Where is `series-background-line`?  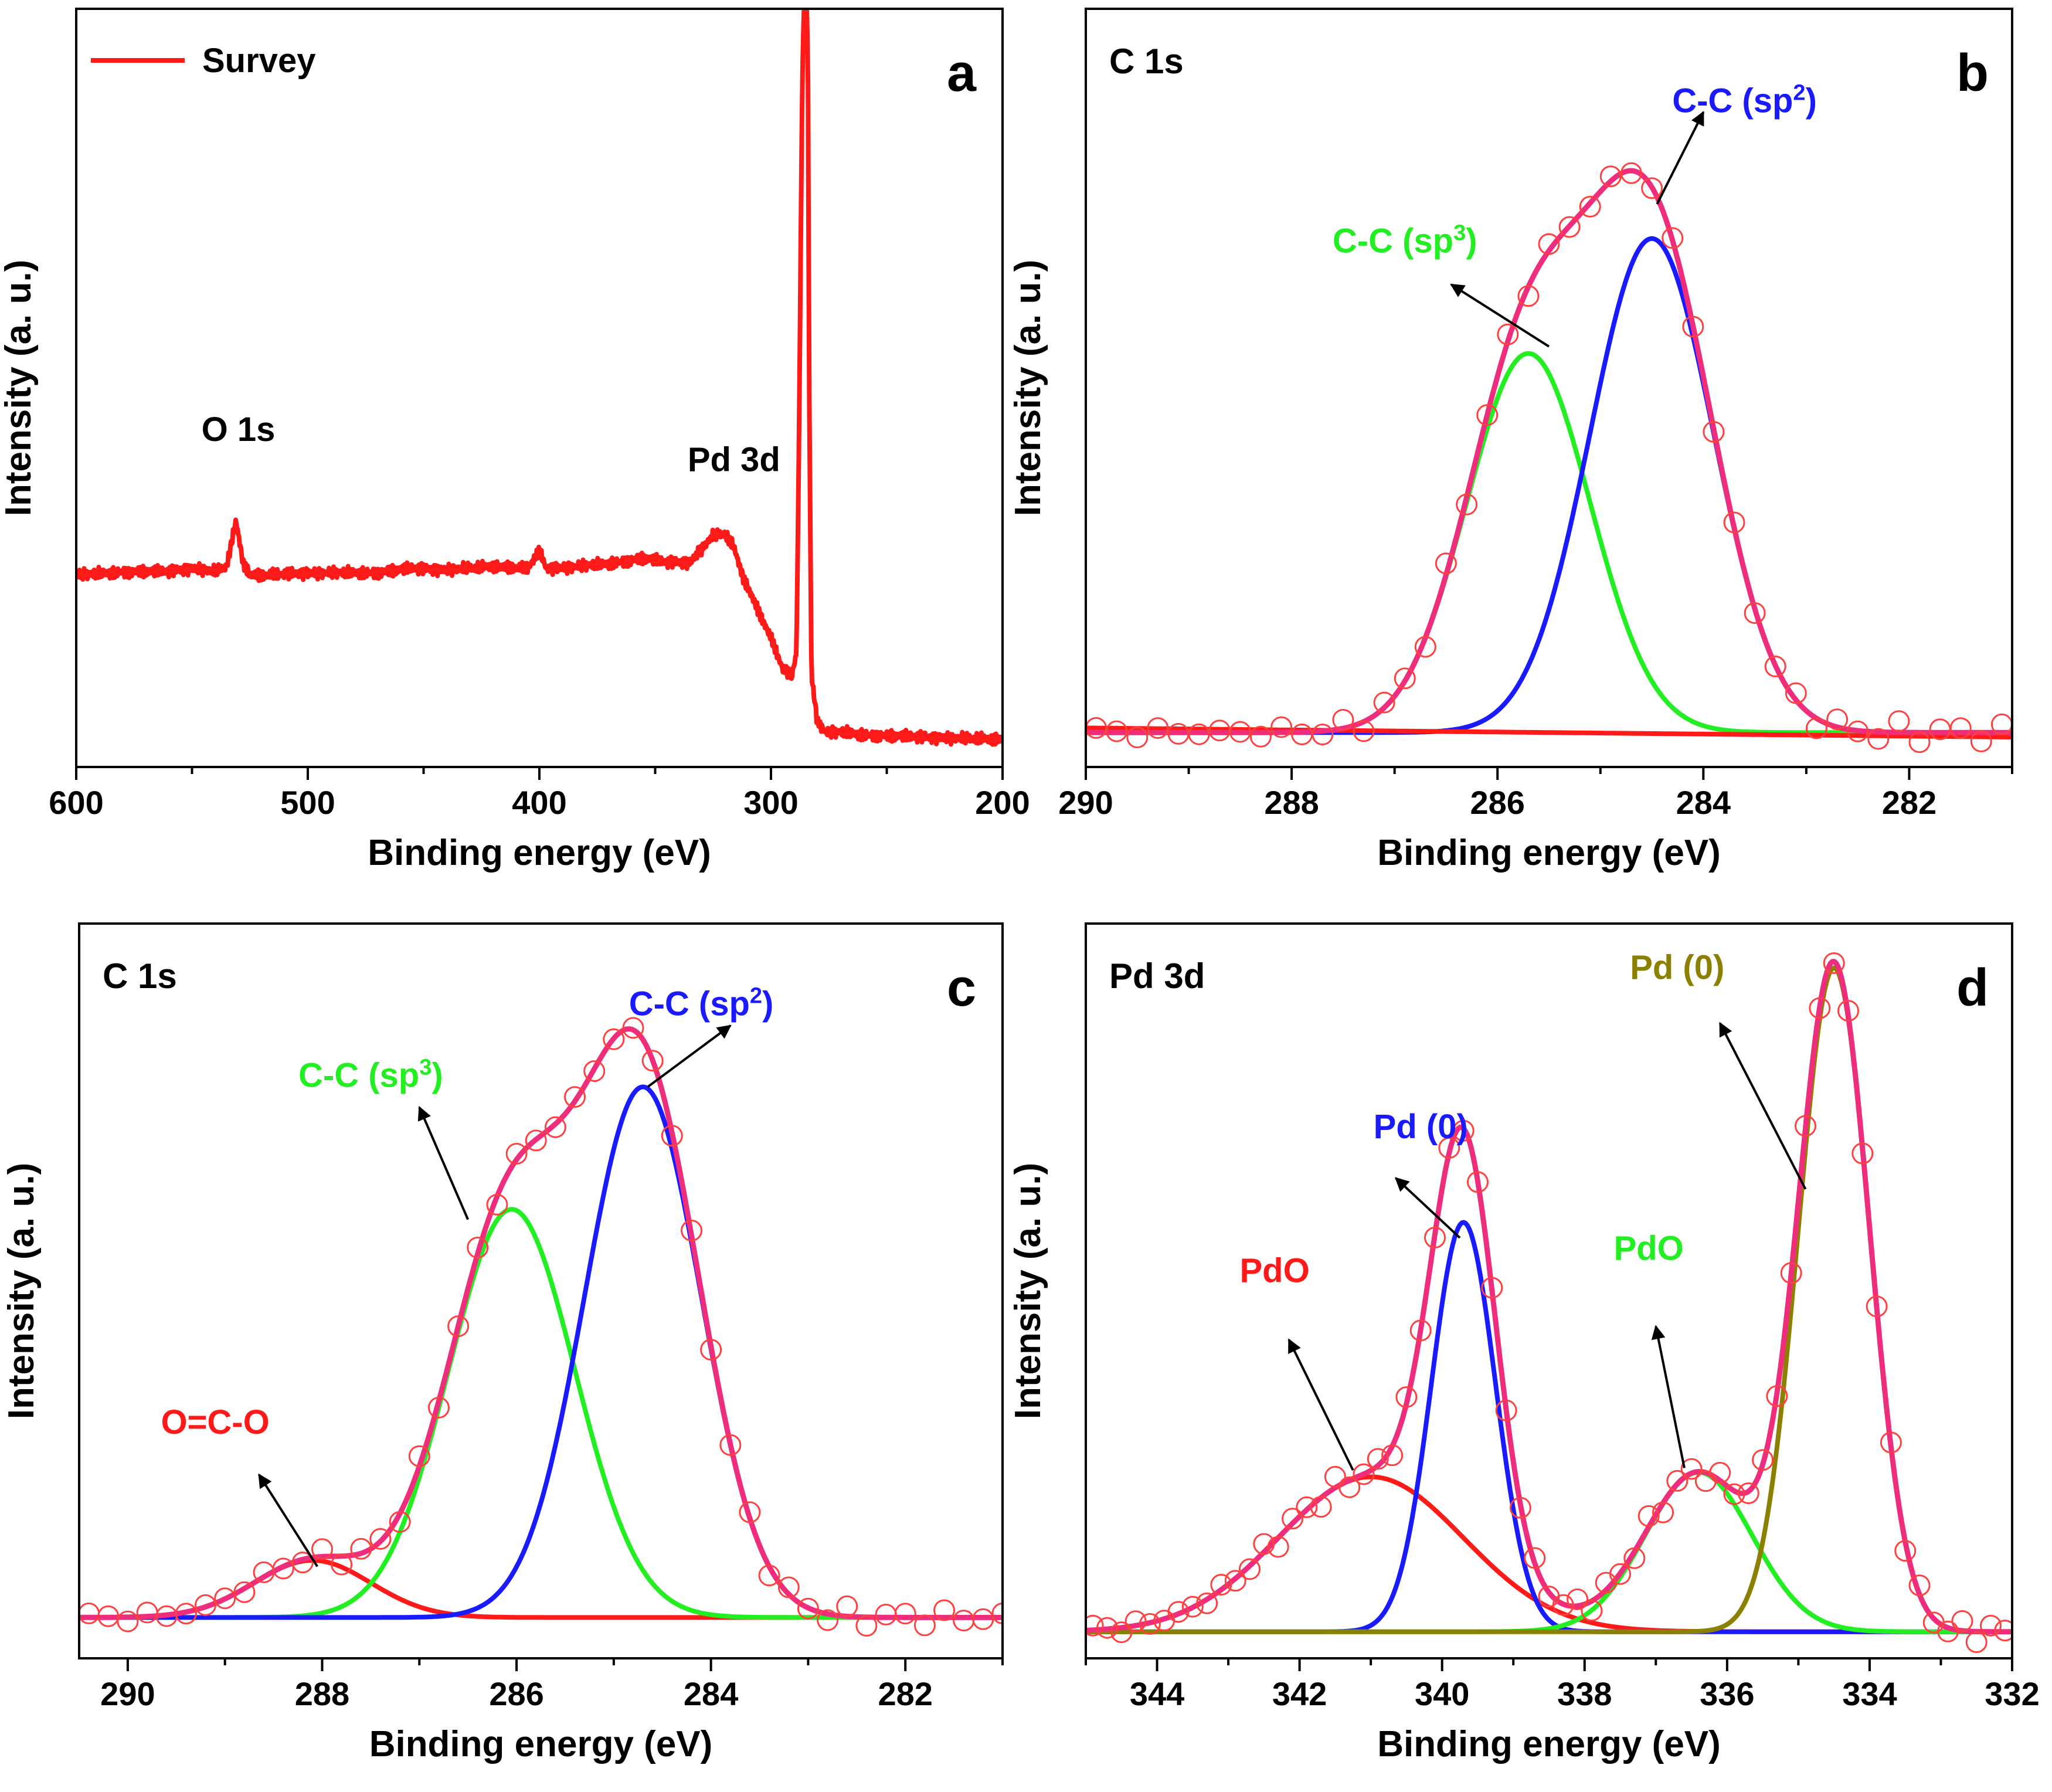
series-background-line is located at coordinates (1549, 732).